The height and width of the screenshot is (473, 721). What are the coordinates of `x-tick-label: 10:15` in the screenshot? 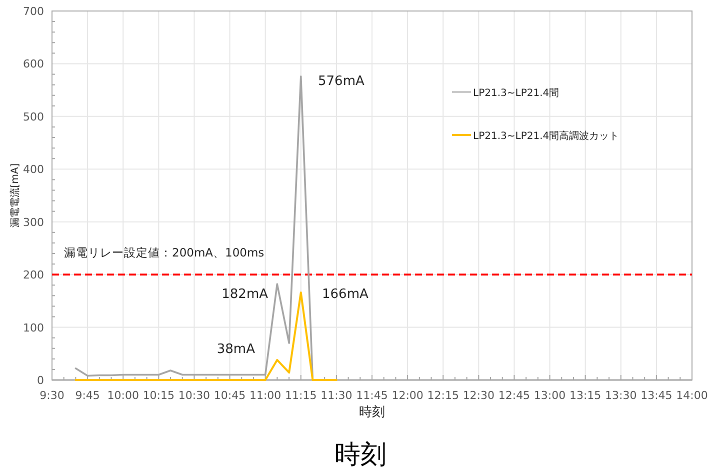 It's located at (158, 395).